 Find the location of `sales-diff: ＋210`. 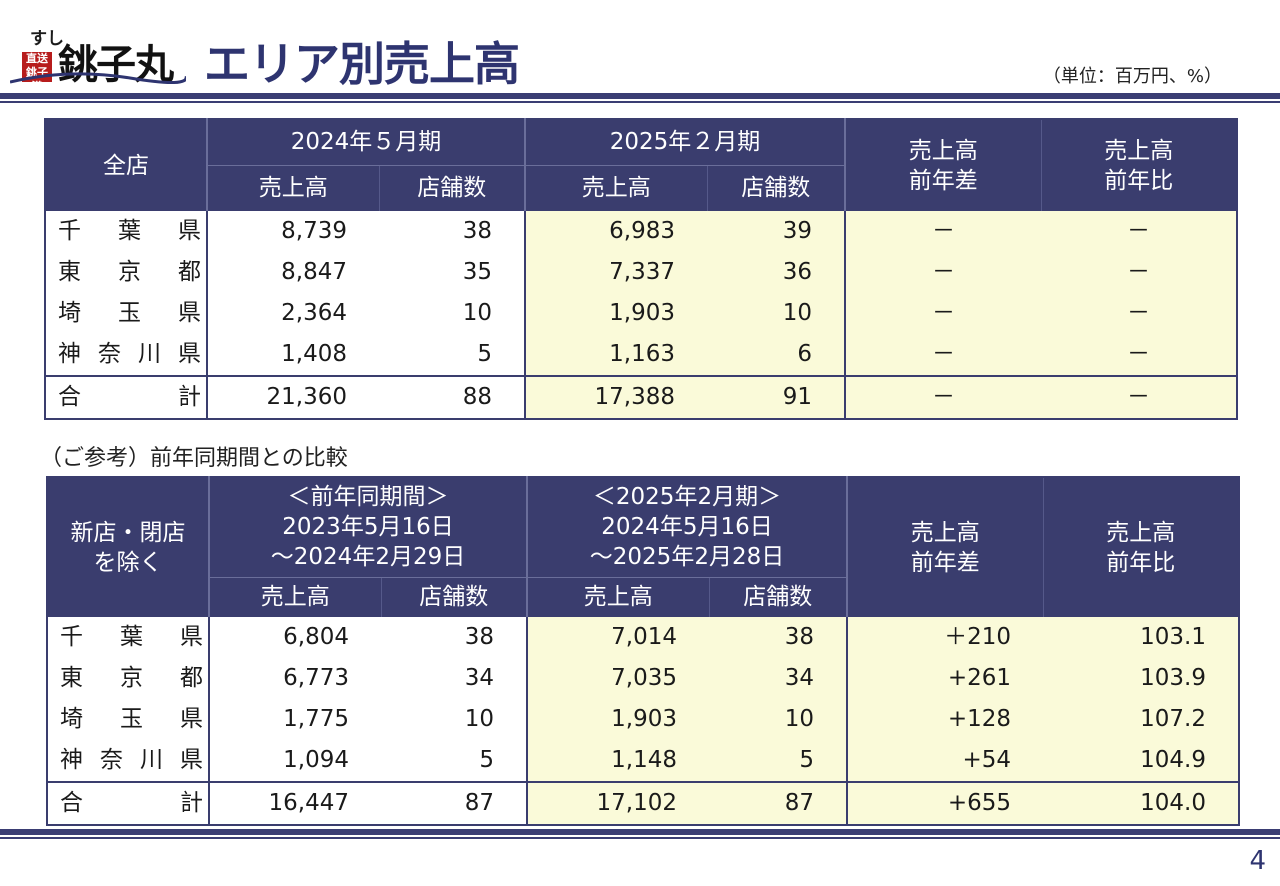

sales-diff: ＋210 is located at coordinates (945, 637).